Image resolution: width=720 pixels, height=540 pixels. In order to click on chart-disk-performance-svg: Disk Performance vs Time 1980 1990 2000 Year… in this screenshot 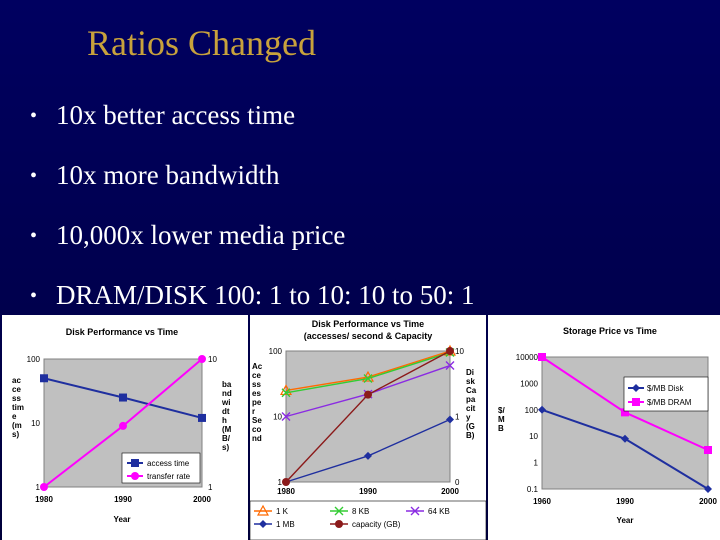, I will do `click(122, 425)`.